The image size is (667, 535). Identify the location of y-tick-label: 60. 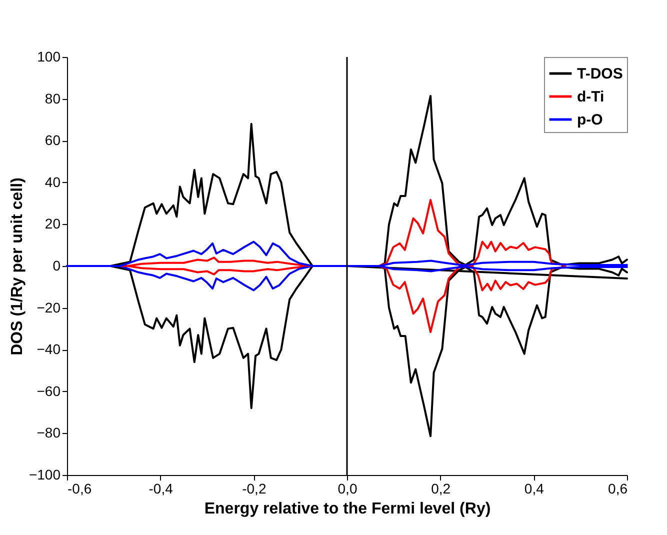
(52, 140).